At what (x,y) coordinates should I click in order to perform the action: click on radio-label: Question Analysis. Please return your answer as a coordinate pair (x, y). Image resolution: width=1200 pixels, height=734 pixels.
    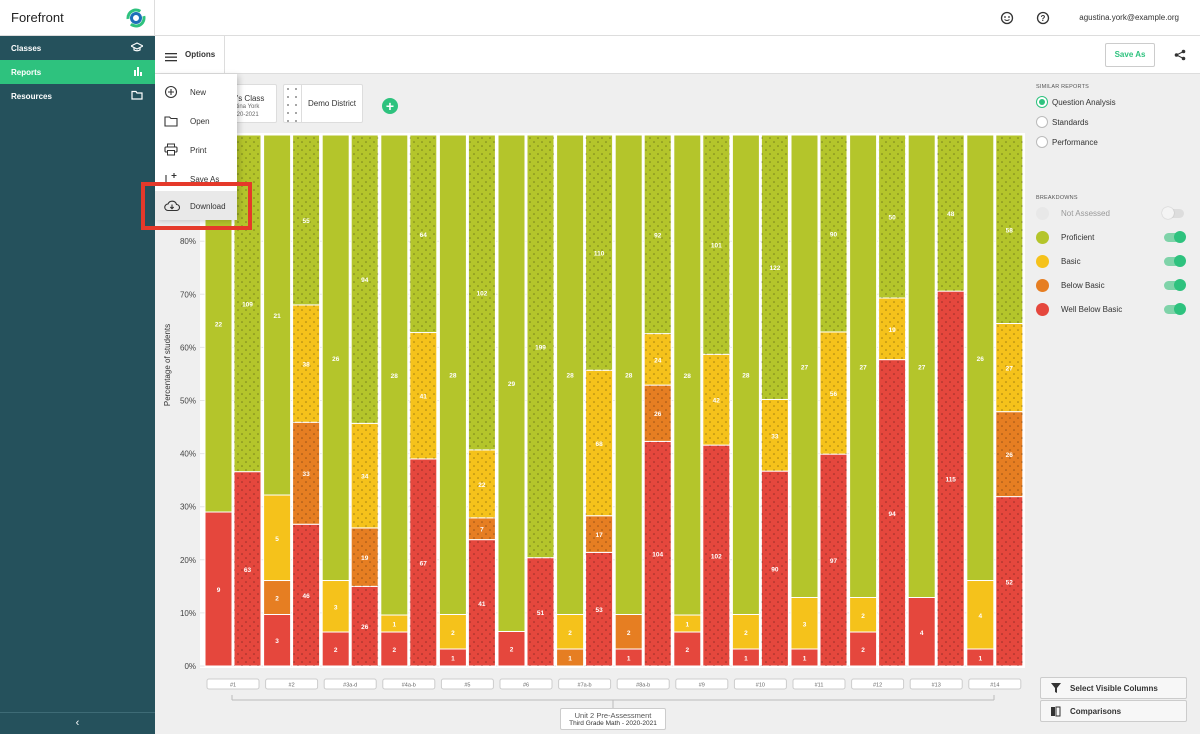
    Looking at the image, I should click on (1084, 102).